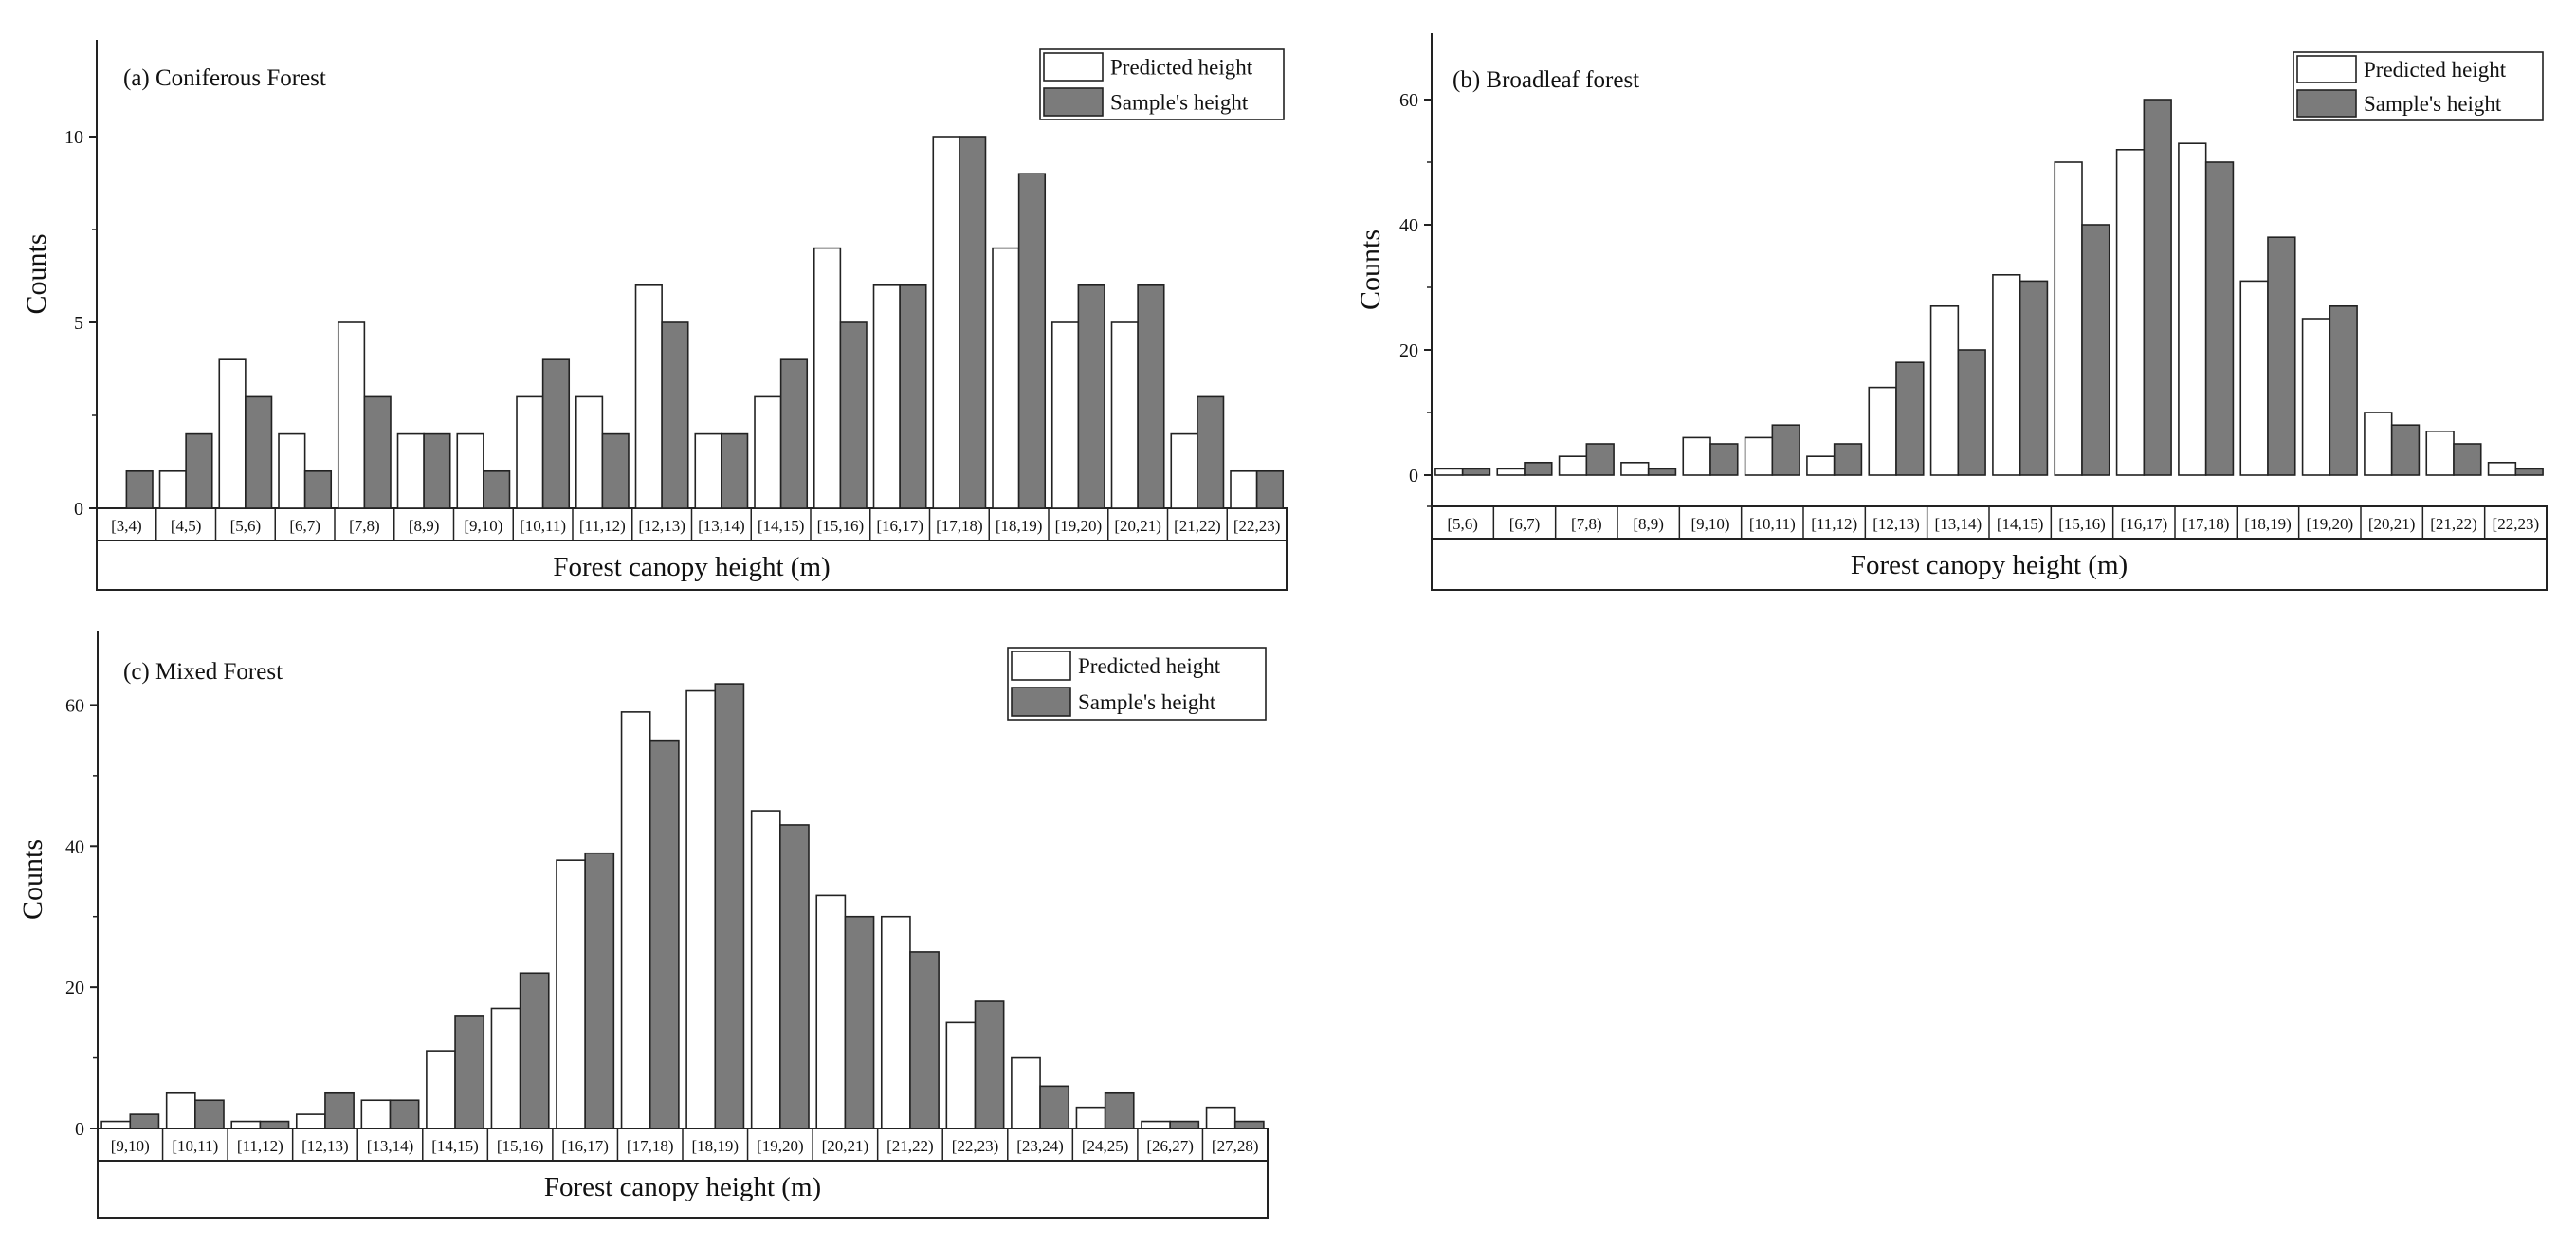  Describe the element at coordinates (78, 323) in the screenshot. I see `y-tick-label: 5` at that location.